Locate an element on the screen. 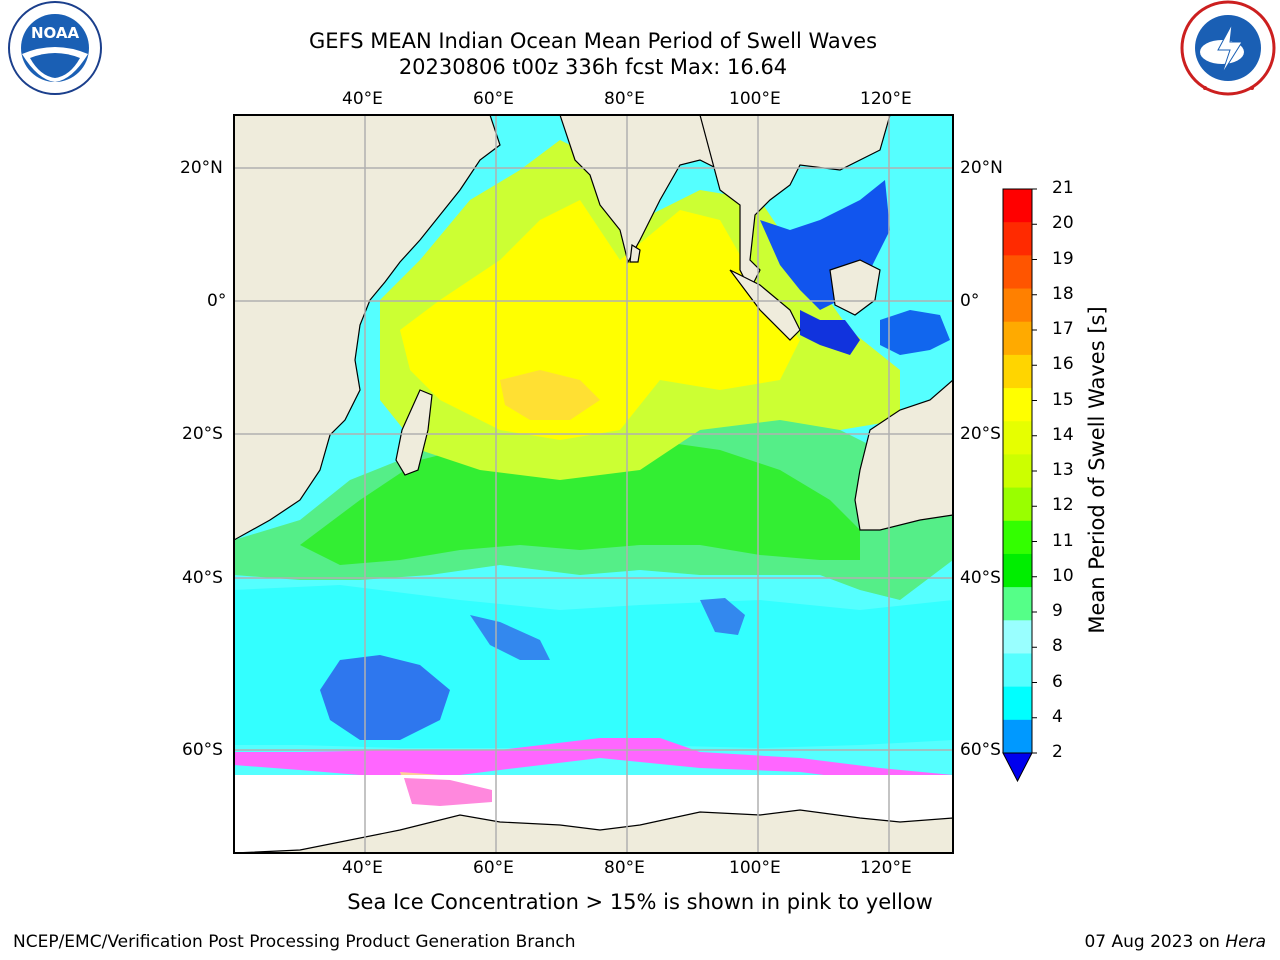 Image resolution: width=1280 pixels, height=960 pixels. colorbar-tick-label: 4 is located at coordinates (1057, 716).